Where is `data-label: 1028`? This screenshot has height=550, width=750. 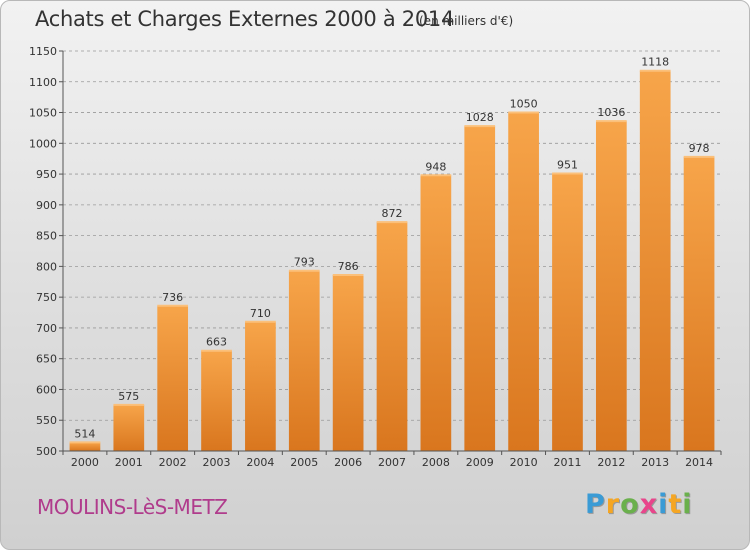
data-label: 1028 is located at coordinates (480, 117).